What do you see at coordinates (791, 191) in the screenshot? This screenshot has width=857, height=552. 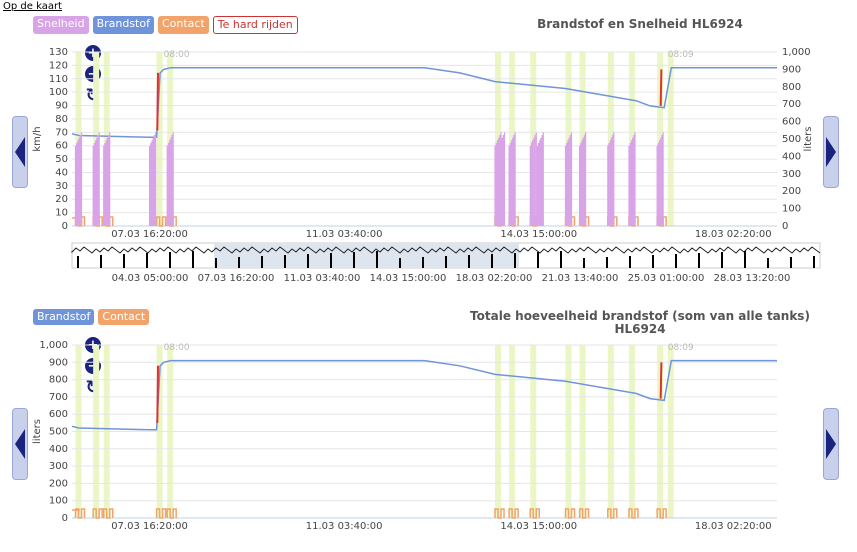 I see `y-right-tick-label: 200` at bounding box center [791, 191].